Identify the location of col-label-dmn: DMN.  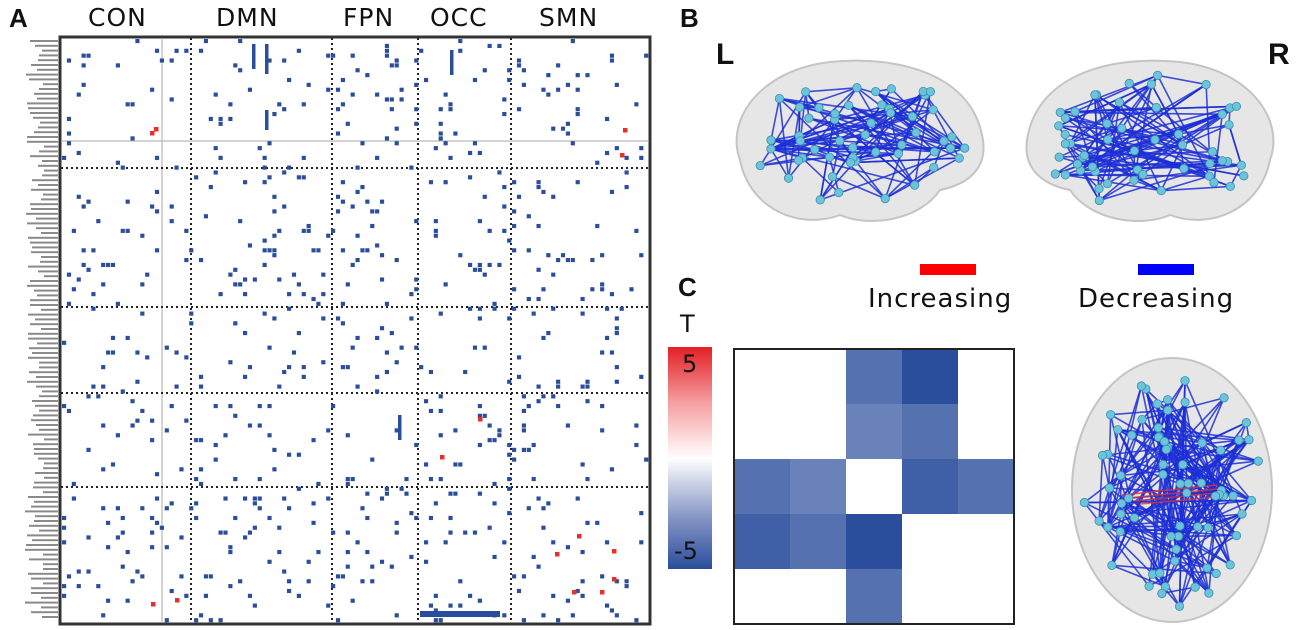
(247, 17).